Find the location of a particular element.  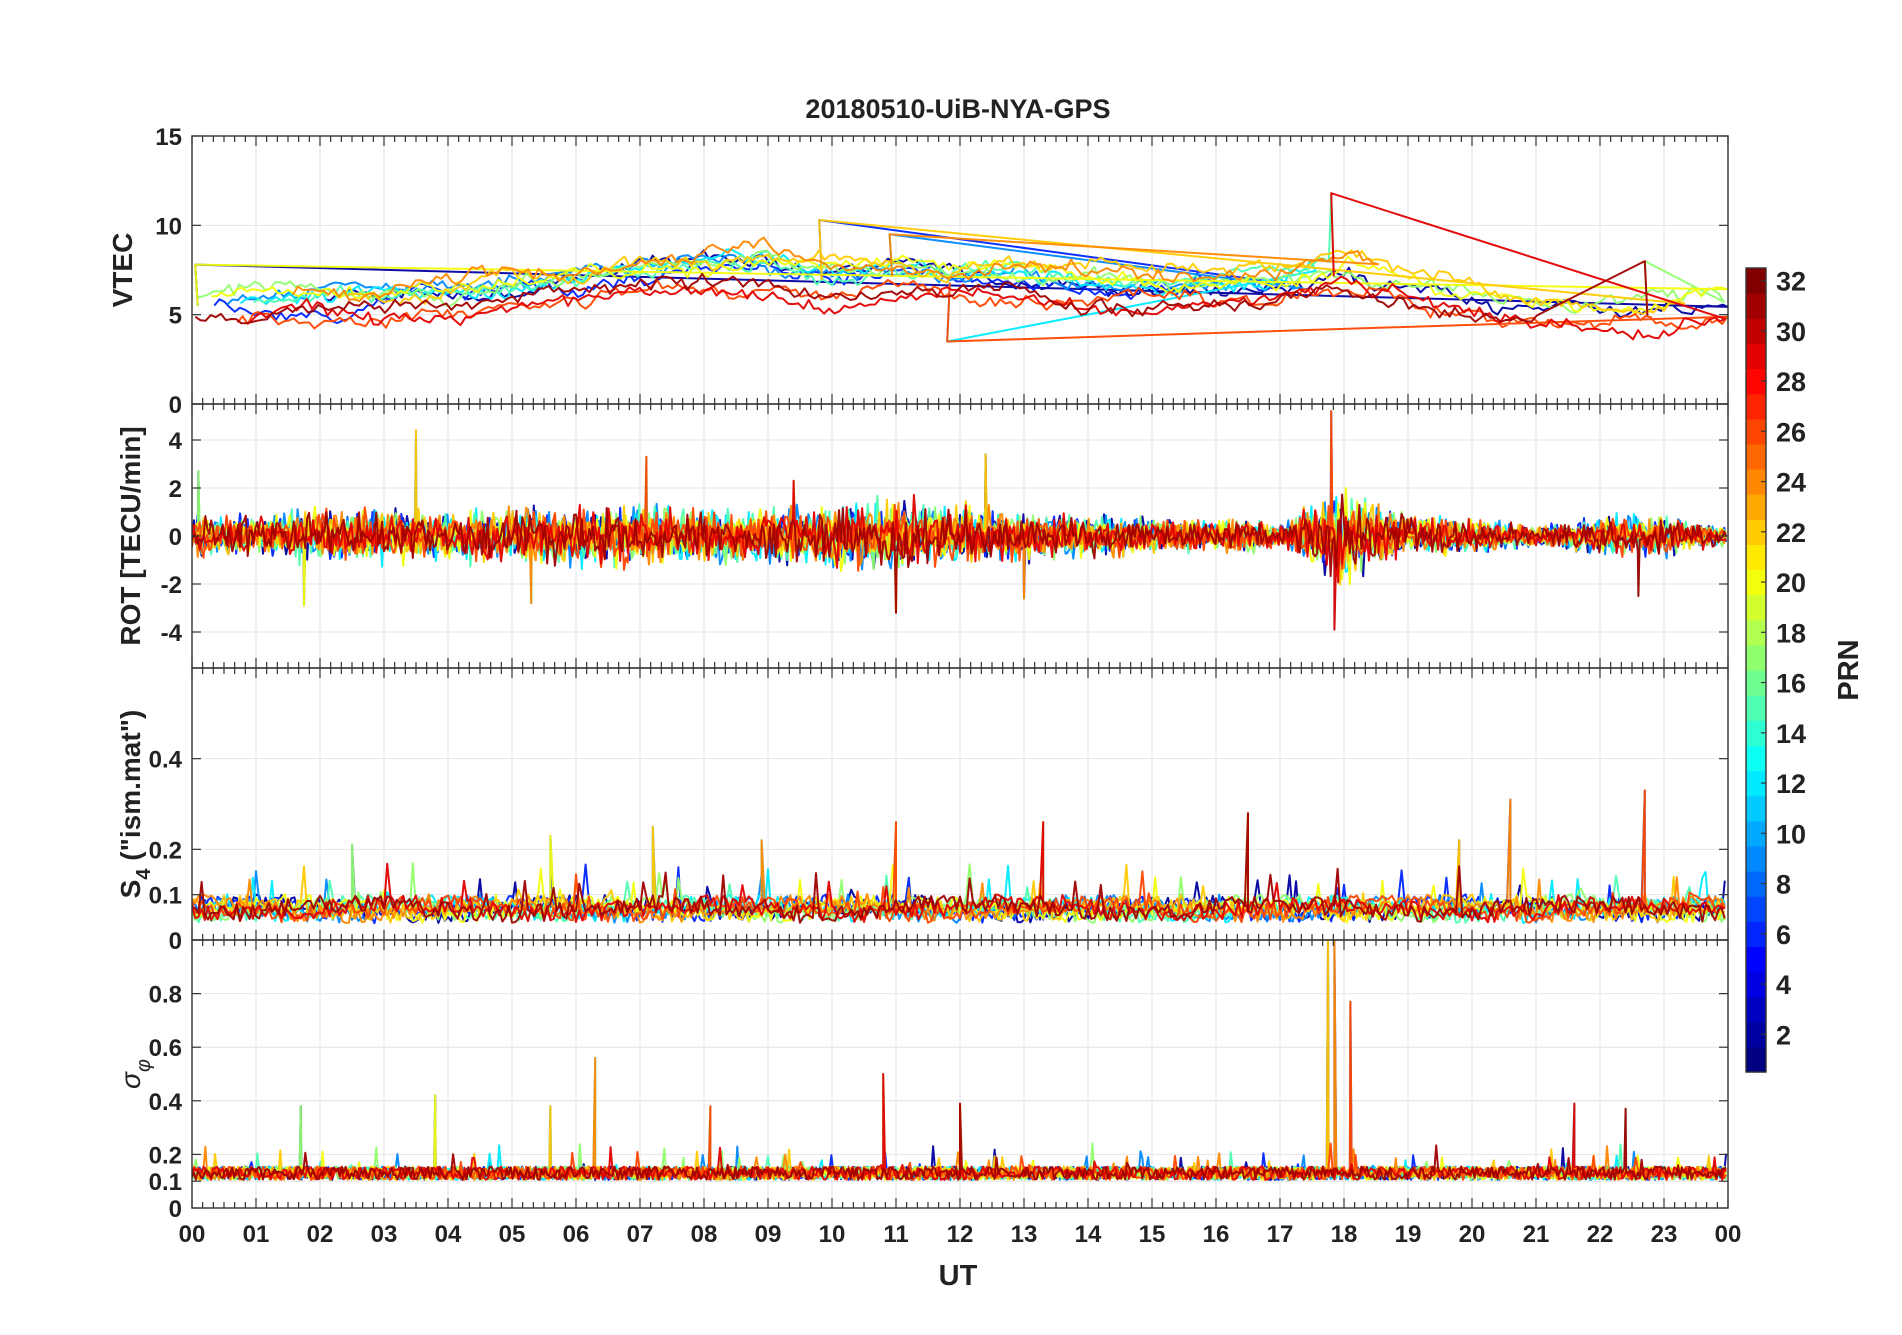

colorbar-label: PRN is located at coordinates (1849, 669).